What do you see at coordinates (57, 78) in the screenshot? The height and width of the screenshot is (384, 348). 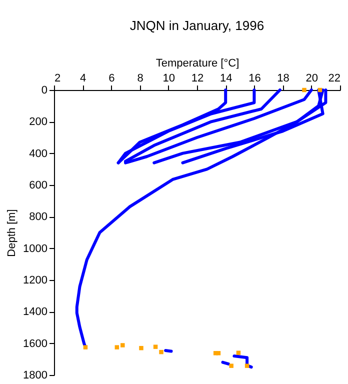 I see `x-tick-label: 2` at bounding box center [57, 78].